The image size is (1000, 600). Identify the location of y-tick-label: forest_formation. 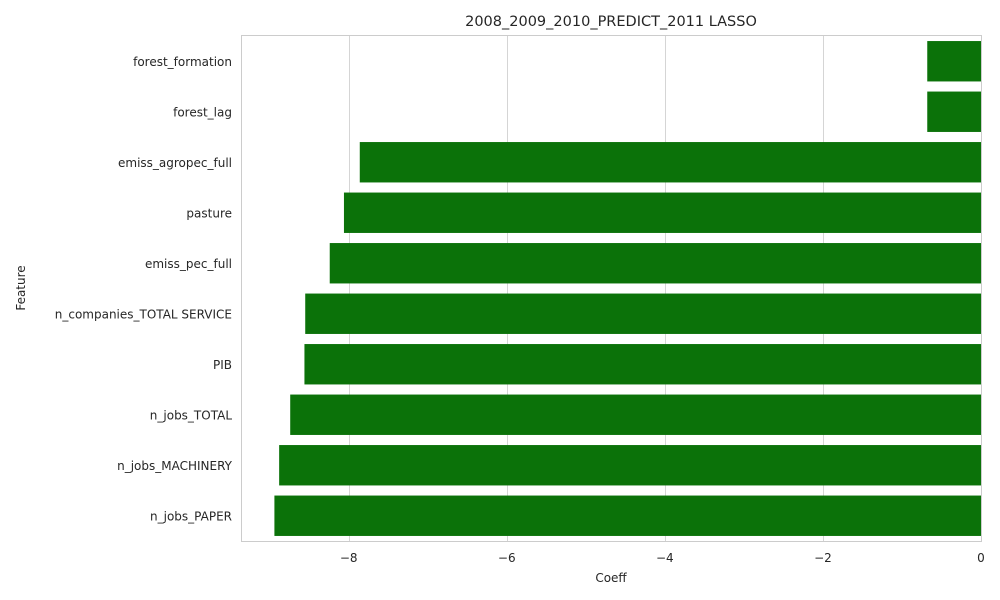
(182, 62).